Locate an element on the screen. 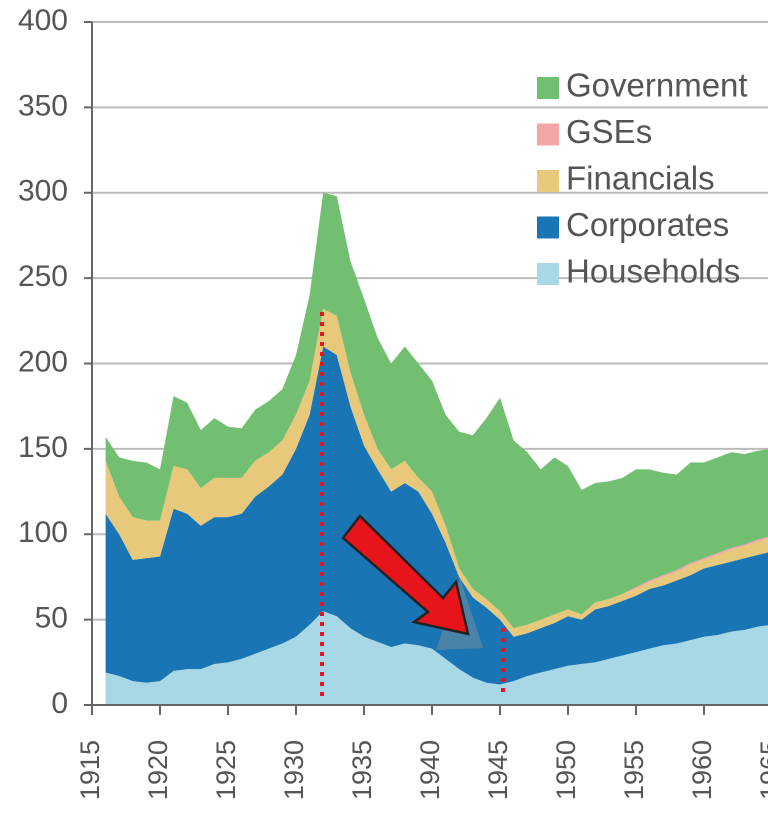  y-tick-label: 250 is located at coordinates (43, 276).